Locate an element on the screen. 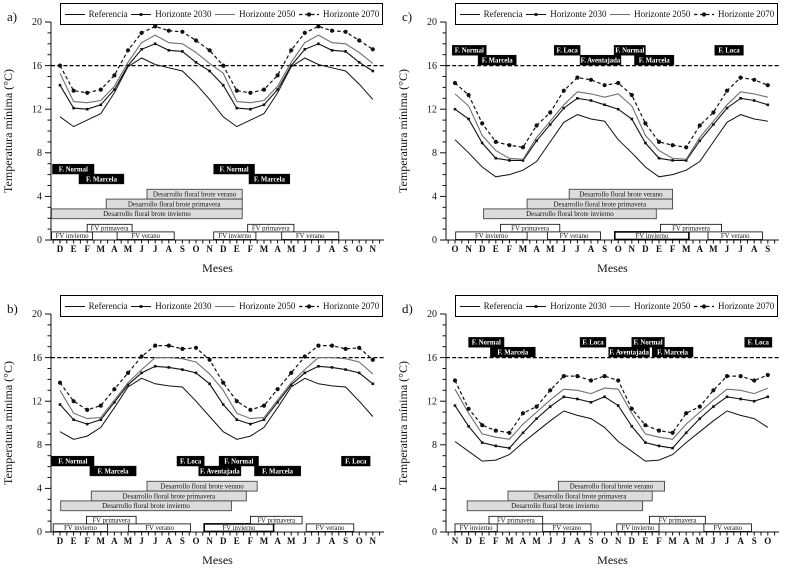 This screenshot has height=585, width=790. svg-text: D is located at coordinates (482, 249).